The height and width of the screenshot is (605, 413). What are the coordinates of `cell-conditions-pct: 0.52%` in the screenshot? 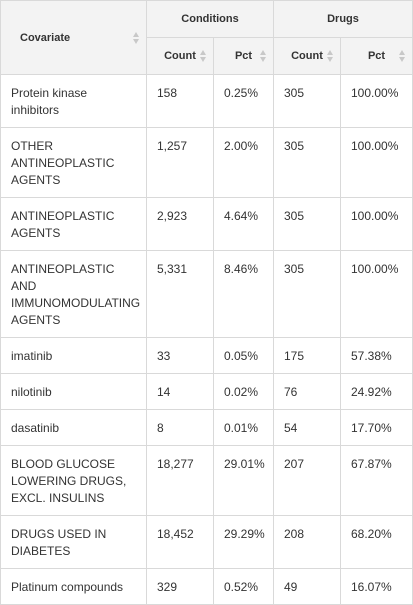 It's located at (243, 586).